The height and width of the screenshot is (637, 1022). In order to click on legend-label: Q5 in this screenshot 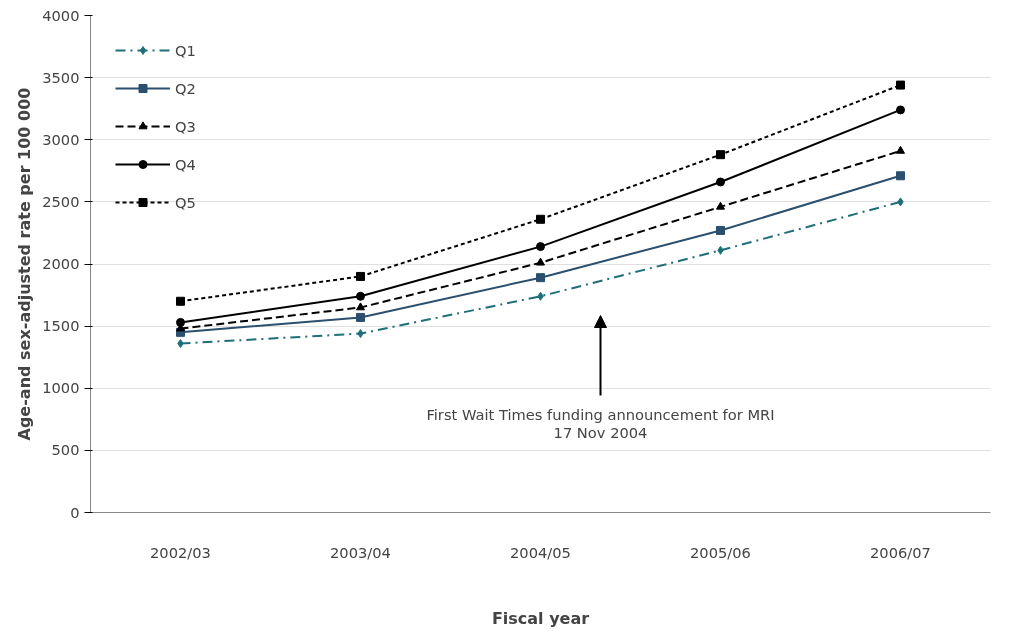, I will do `click(185, 202)`.